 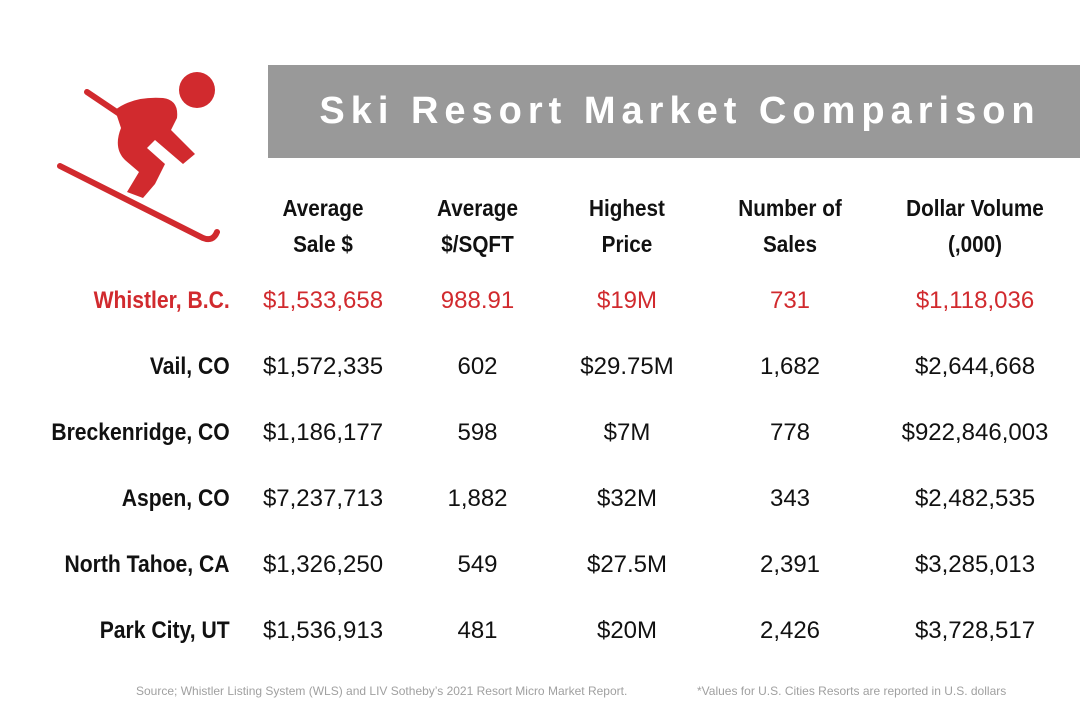 What do you see at coordinates (790, 366) in the screenshot?
I see `number-of-sales: 1,682` at bounding box center [790, 366].